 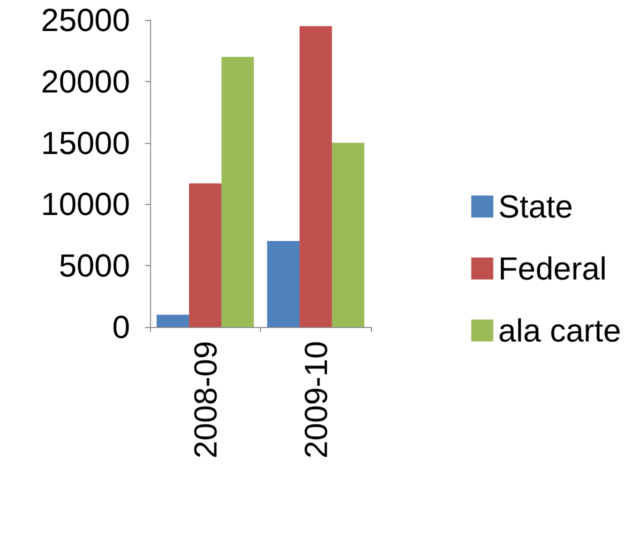 What do you see at coordinates (94, 266) in the screenshot?
I see `y-tick-label: 5000` at bounding box center [94, 266].